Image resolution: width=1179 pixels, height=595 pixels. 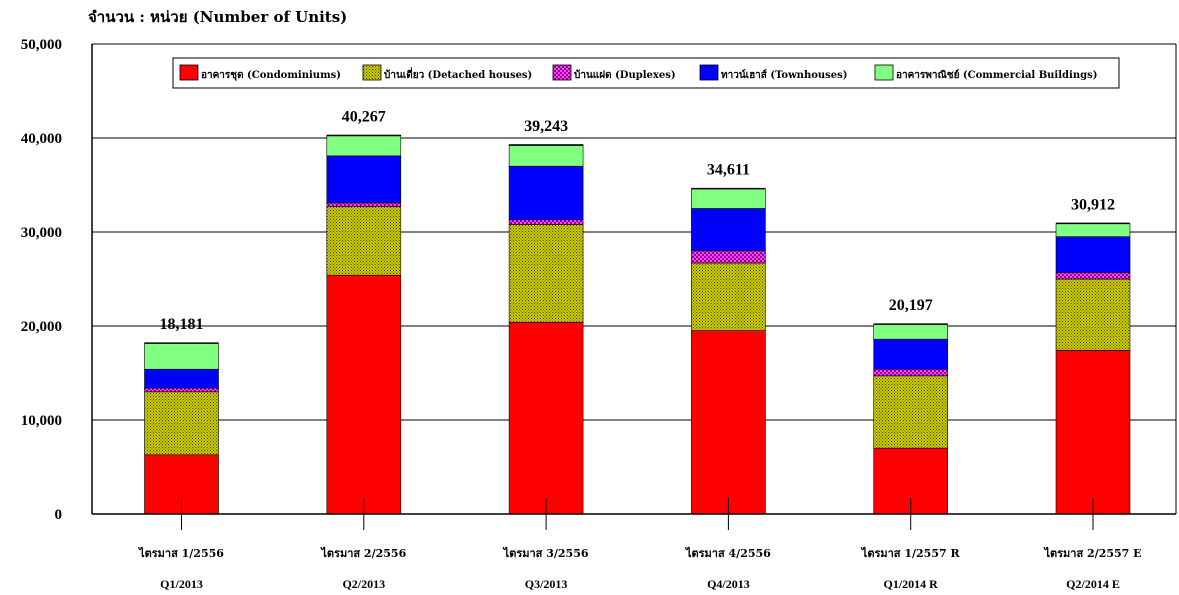 I want to click on x-category-label-thai: ไตรมาส 3/2556, so click(x=545, y=553).